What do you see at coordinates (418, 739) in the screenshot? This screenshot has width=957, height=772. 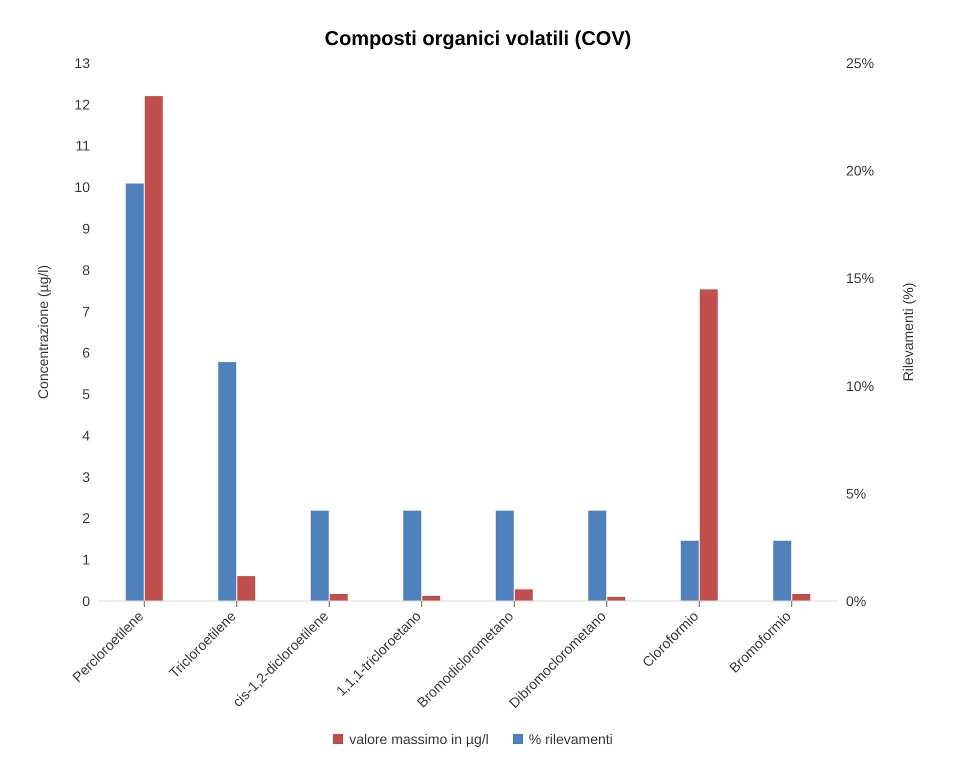 I see `legend-label: valore massimo in µg/l` at bounding box center [418, 739].